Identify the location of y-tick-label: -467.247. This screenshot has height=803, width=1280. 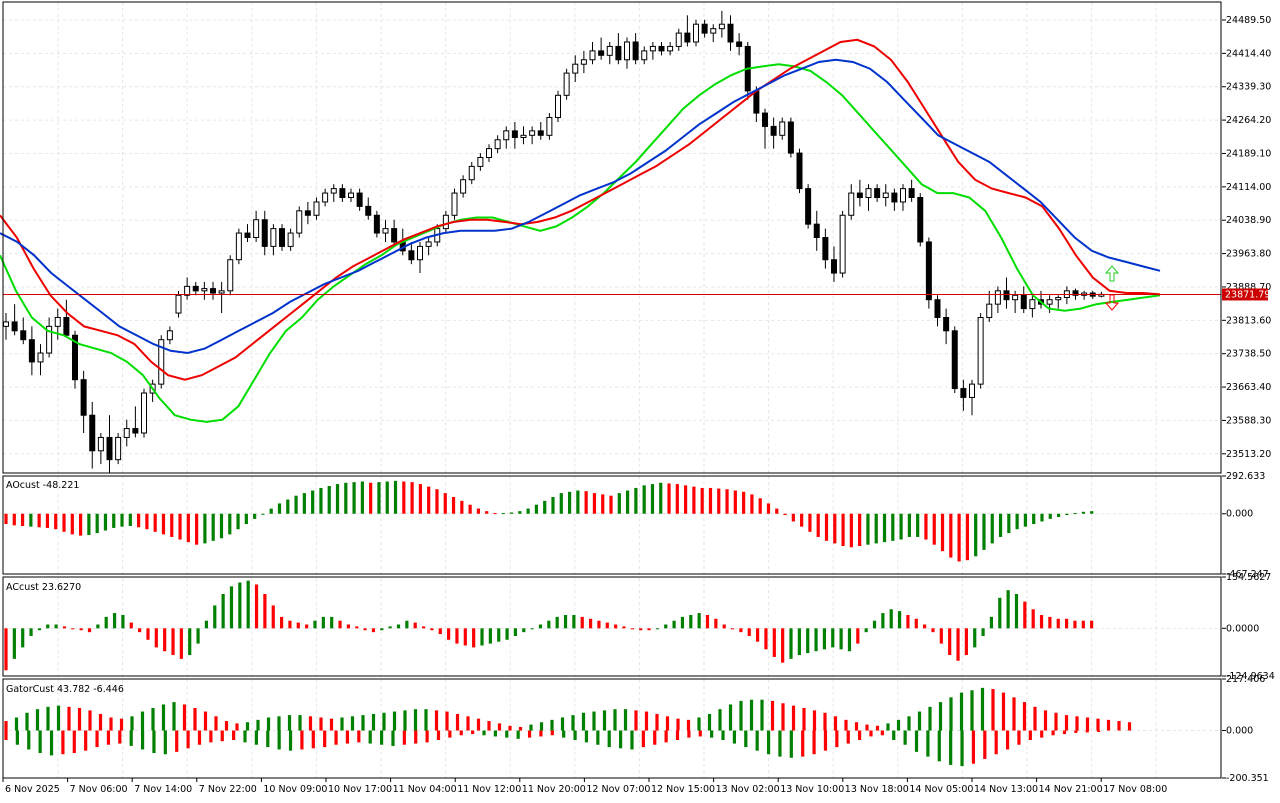
(1247, 574).